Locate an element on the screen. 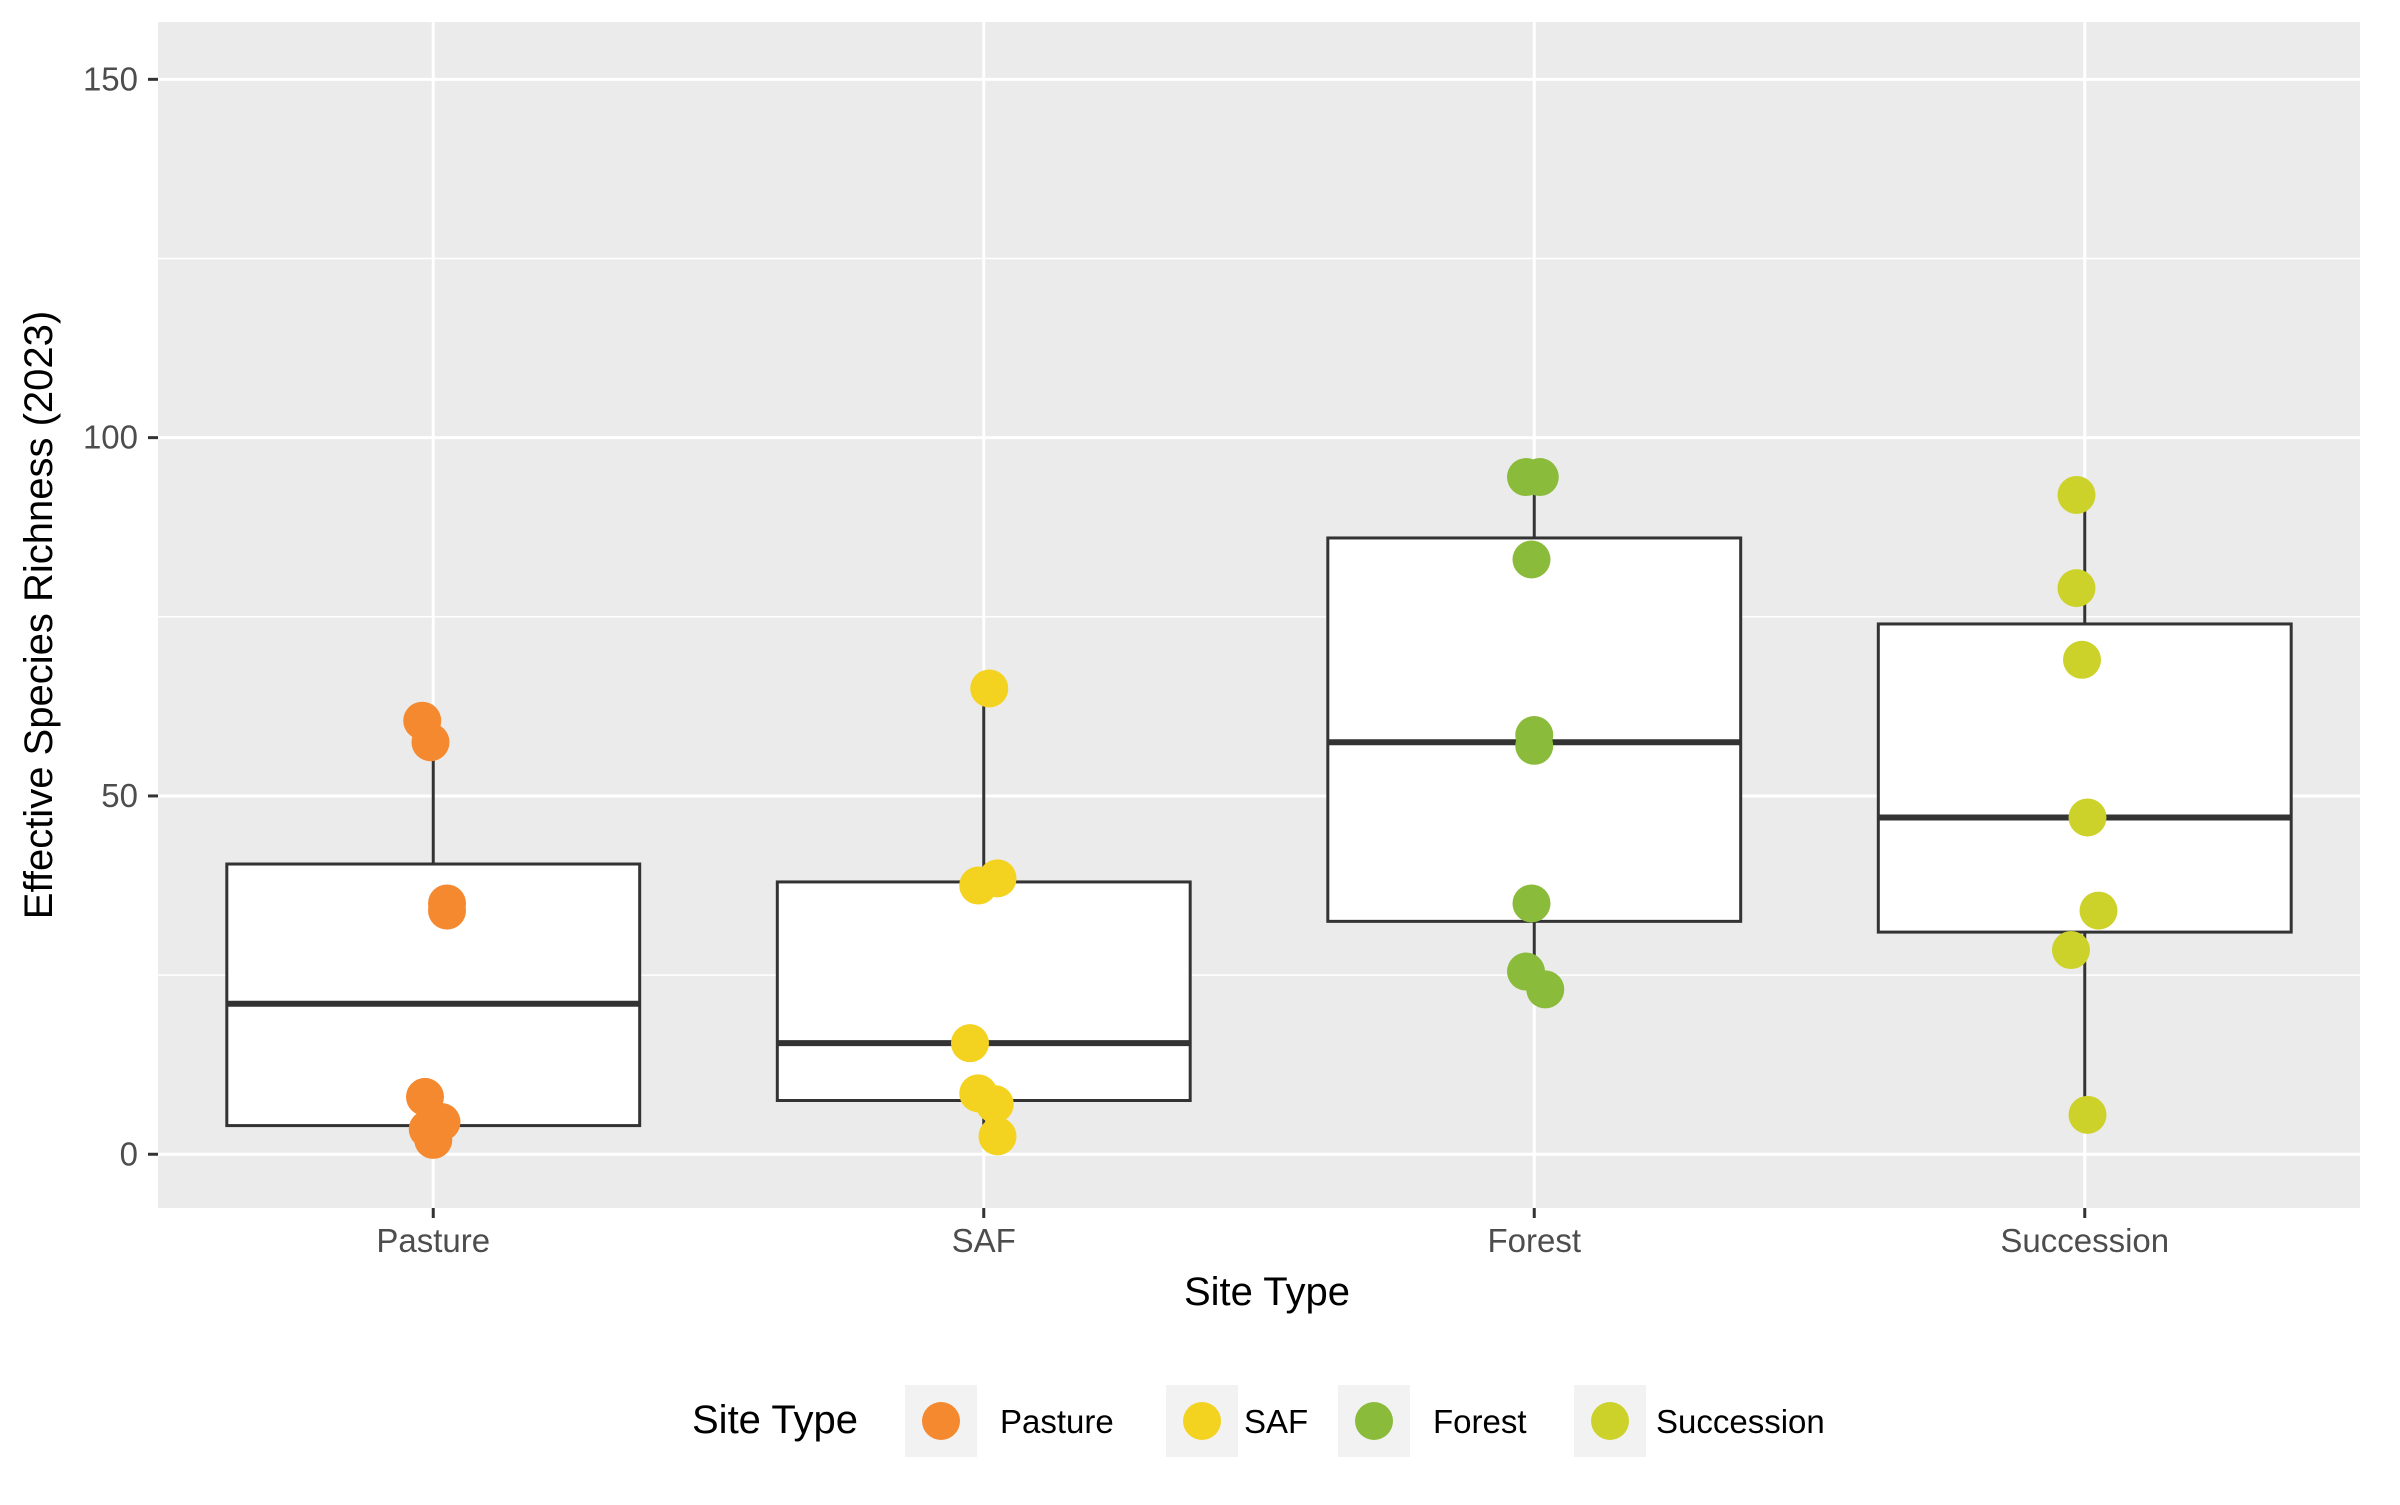 The height and width of the screenshot is (1505, 2400). legend-entry-succession: Succession is located at coordinates (1699, 1421).